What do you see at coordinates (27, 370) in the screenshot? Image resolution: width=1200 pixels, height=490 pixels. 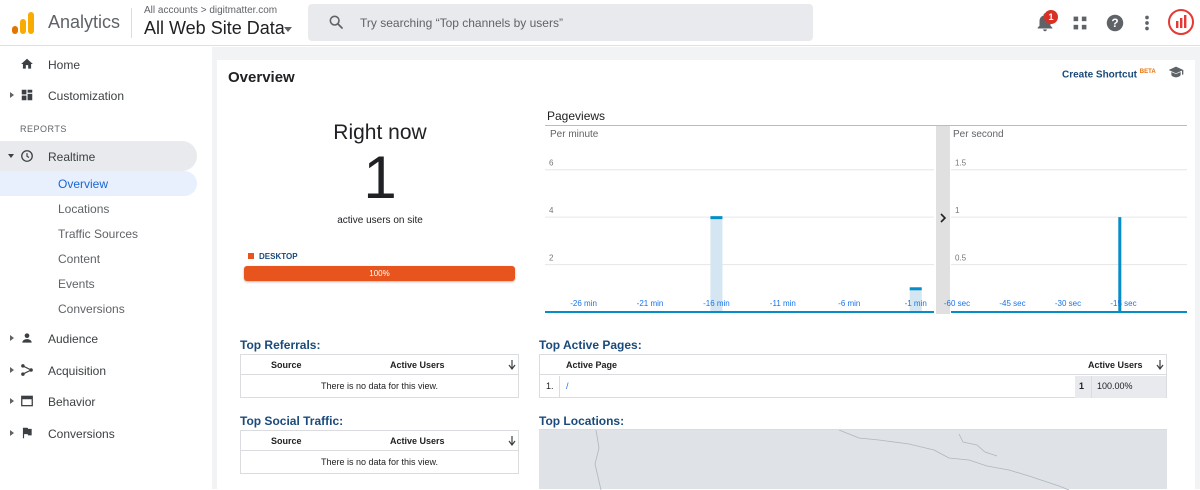 I see `acquisition-icon` at bounding box center [27, 370].